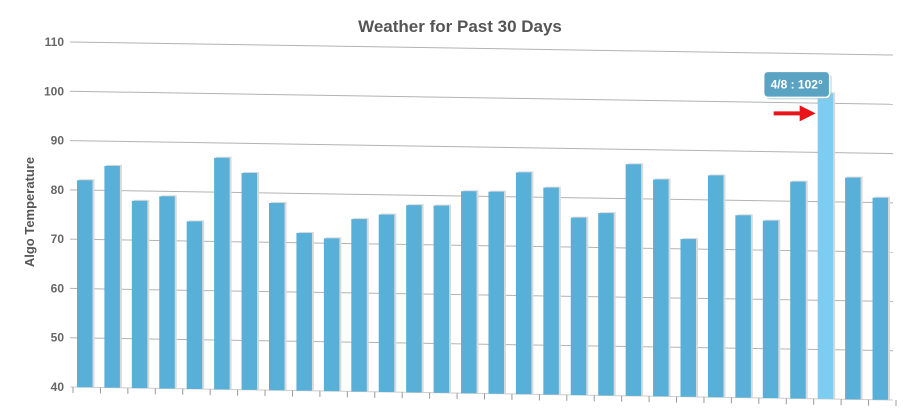 Image resolution: width=903 pixels, height=414 pixels. What do you see at coordinates (29, 212) in the screenshot?
I see `y-axis-label: Algo Temperature` at bounding box center [29, 212].